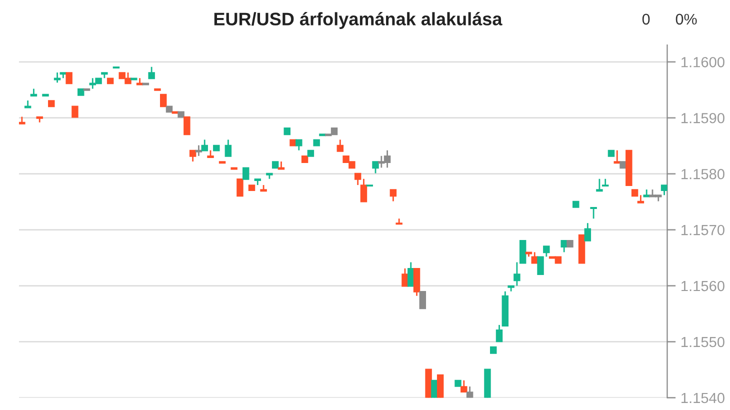 The image size is (730, 410). What do you see at coordinates (703, 174) in the screenshot?
I see `y-tick-label: 1.1580` at bounding box center [703, 174].